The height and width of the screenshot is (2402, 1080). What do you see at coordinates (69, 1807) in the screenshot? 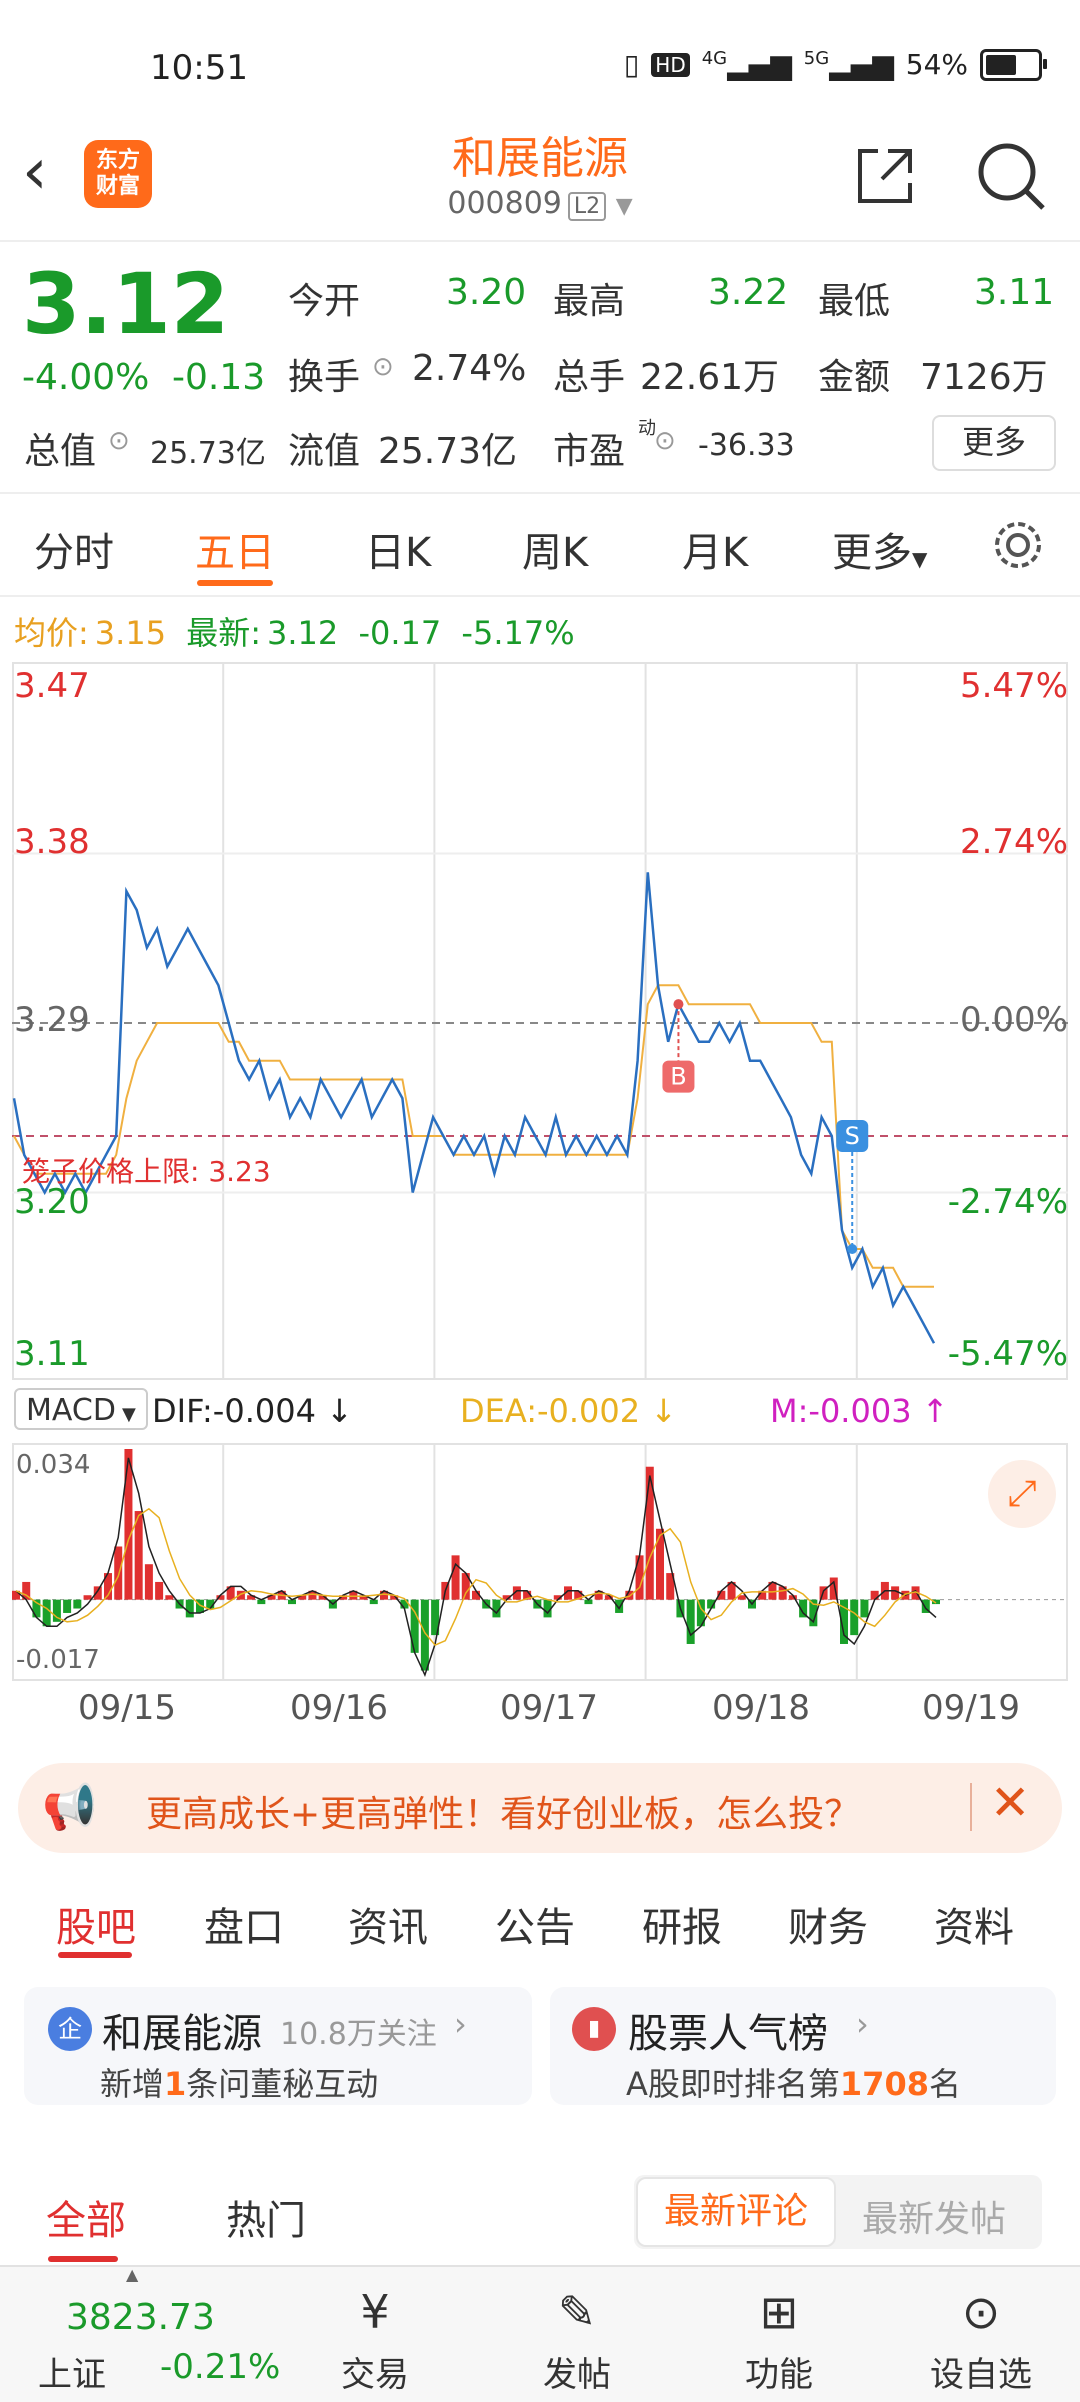
I see `megaphone-icon: 📢` at bounding box center [69, 1807].